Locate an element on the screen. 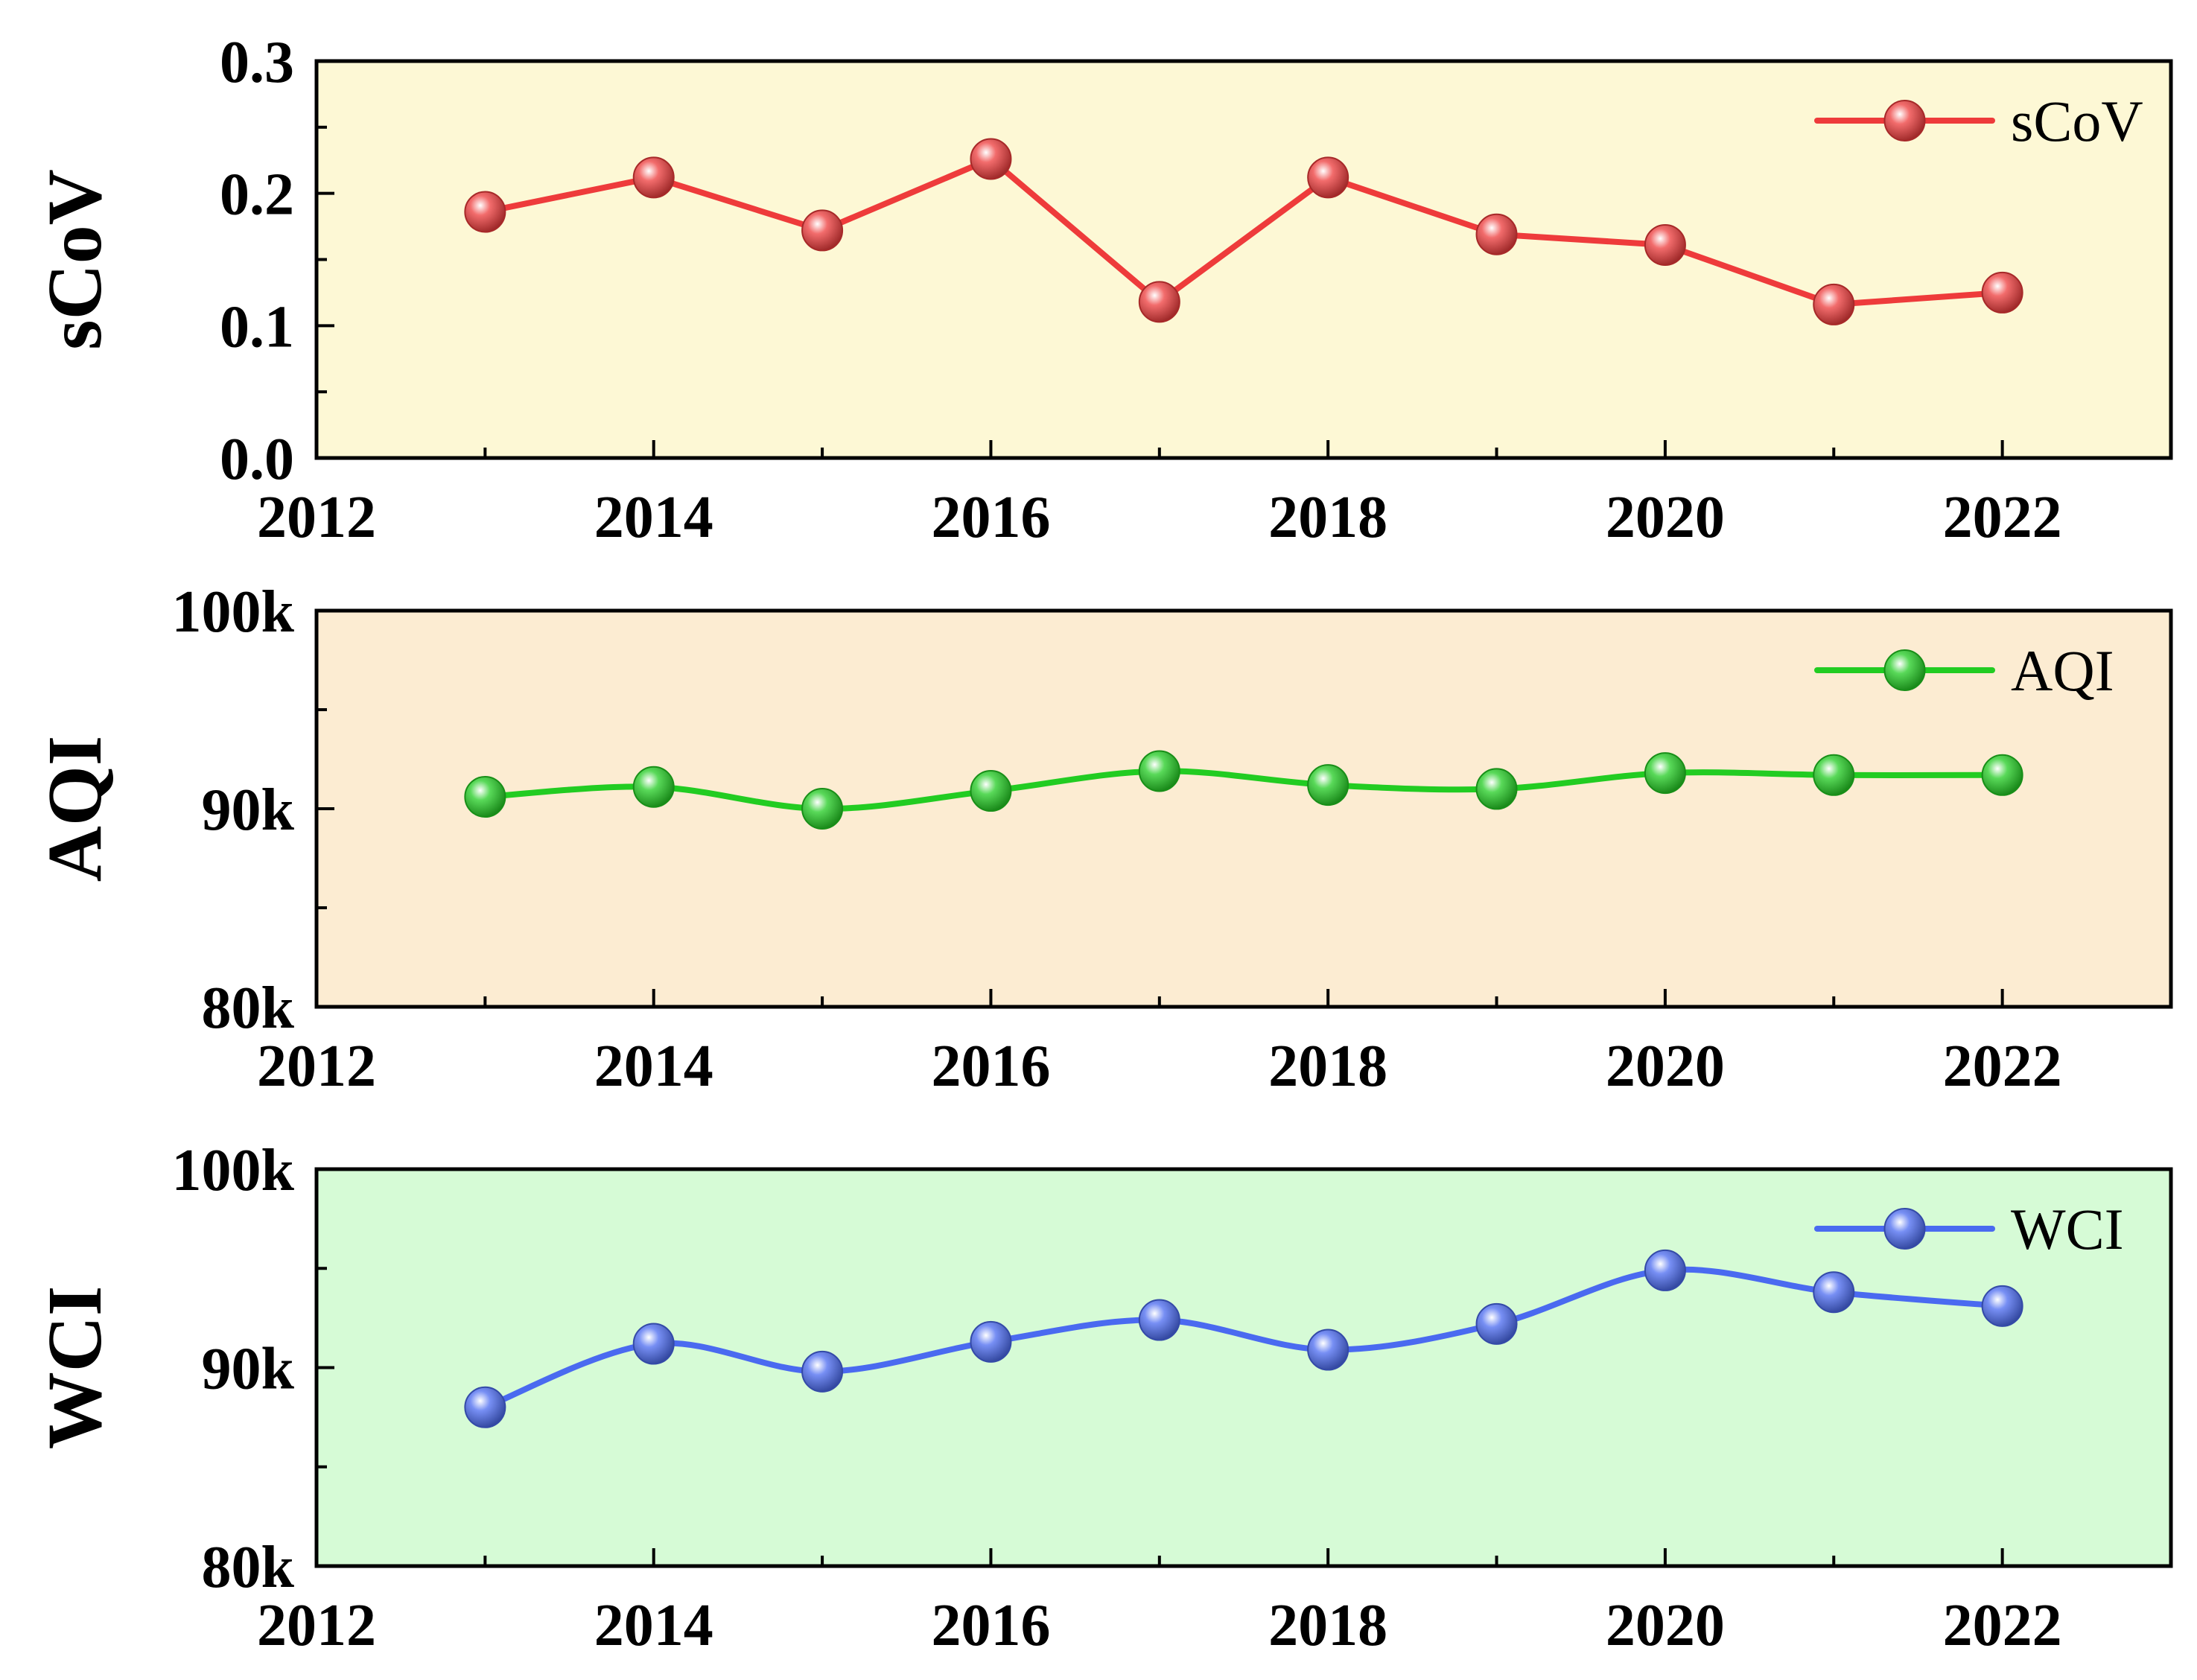 This screenshot has width=2197, height=1680. scov-series-line is located at coordinates (1244, 232).